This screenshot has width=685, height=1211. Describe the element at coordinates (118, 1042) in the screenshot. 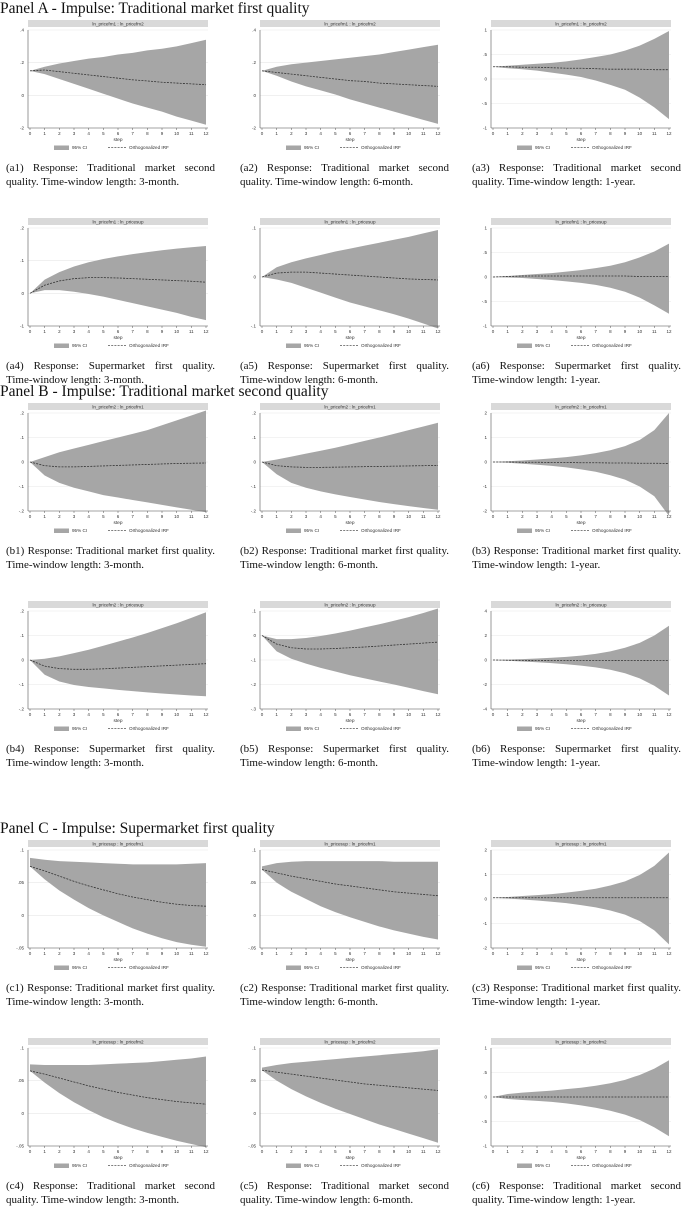

I see `chart-subtitle: ln_pricesup : ln_pricefm2` at that location.